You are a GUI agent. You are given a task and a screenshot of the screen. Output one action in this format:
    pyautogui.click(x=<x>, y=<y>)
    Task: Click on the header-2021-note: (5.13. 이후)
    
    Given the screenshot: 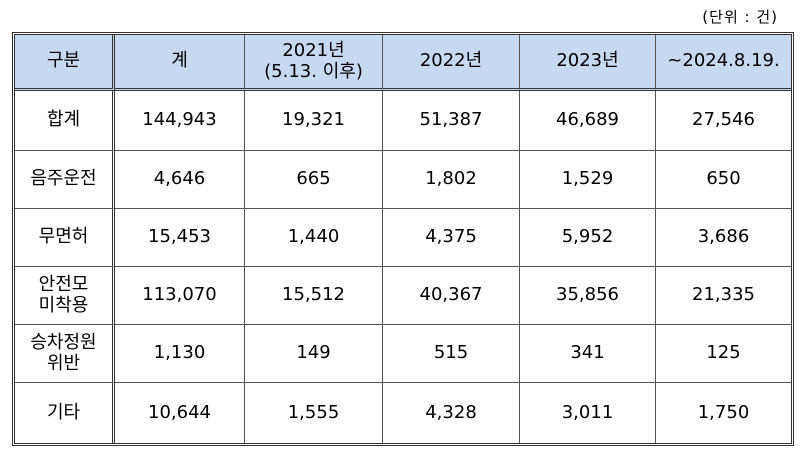 What is the action you would take?
    pyautogui.click(x=313, y=71)
    